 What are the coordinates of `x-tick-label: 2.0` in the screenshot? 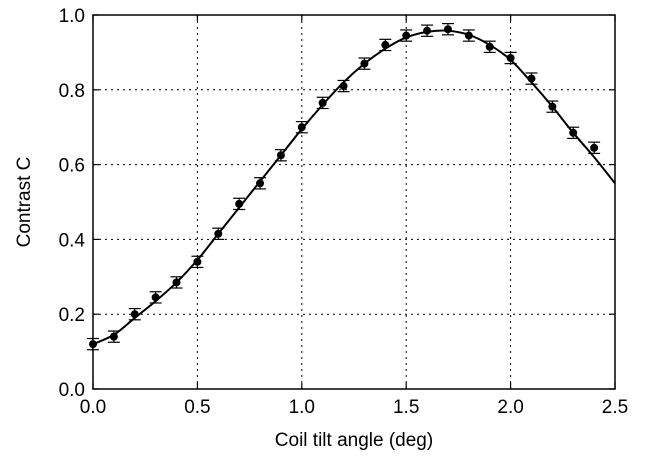 It's located at (510, 407).